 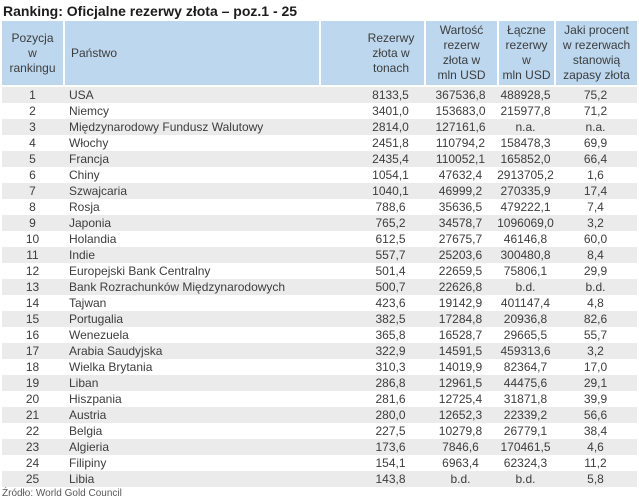 I want to click on gold-value-cell: 12725,4, so click(x=460, y=399).